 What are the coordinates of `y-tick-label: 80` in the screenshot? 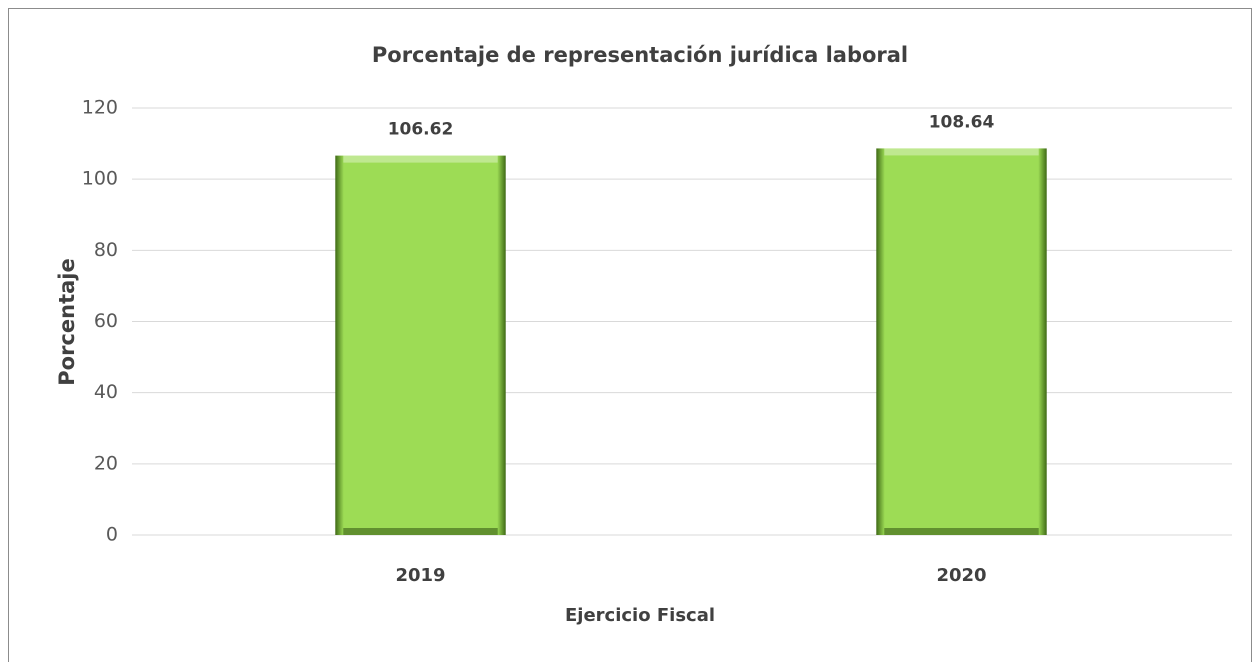 It's located at (106, 250).